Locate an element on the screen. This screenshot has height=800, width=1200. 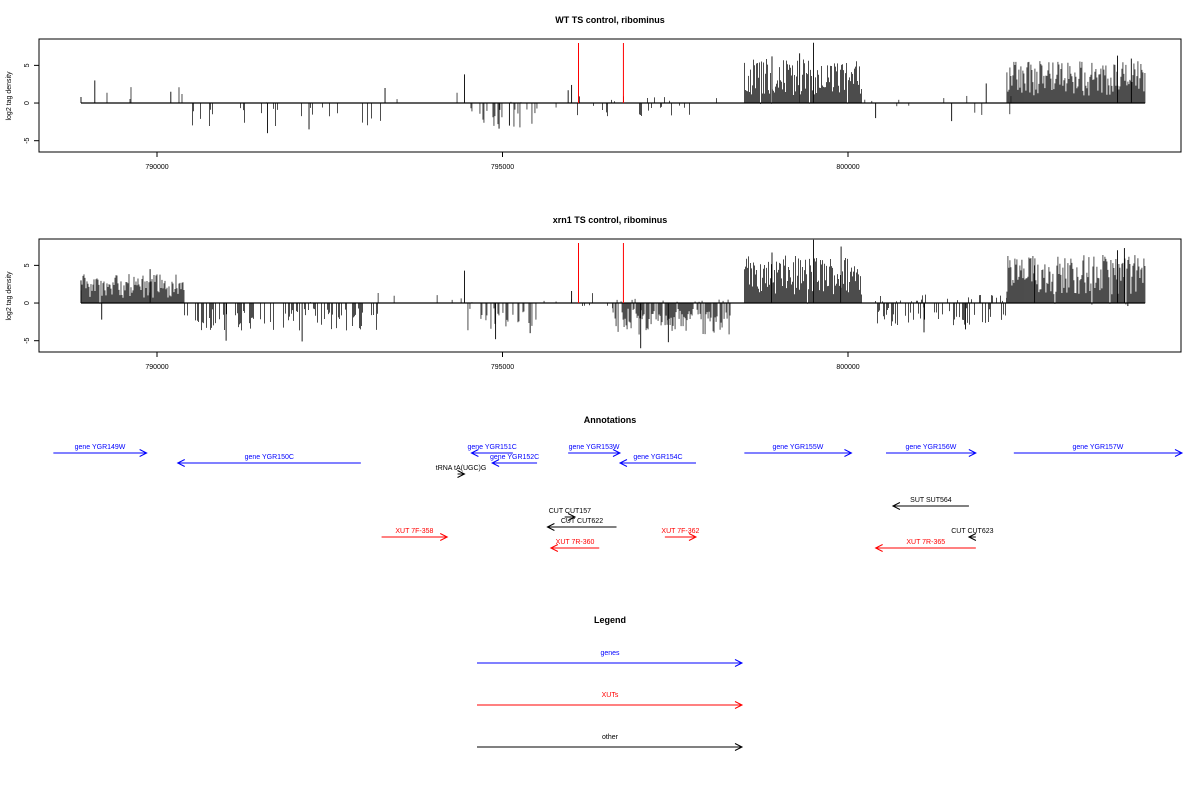
annotation-feature: gene YGR149W is located at coordinates (100, 450).